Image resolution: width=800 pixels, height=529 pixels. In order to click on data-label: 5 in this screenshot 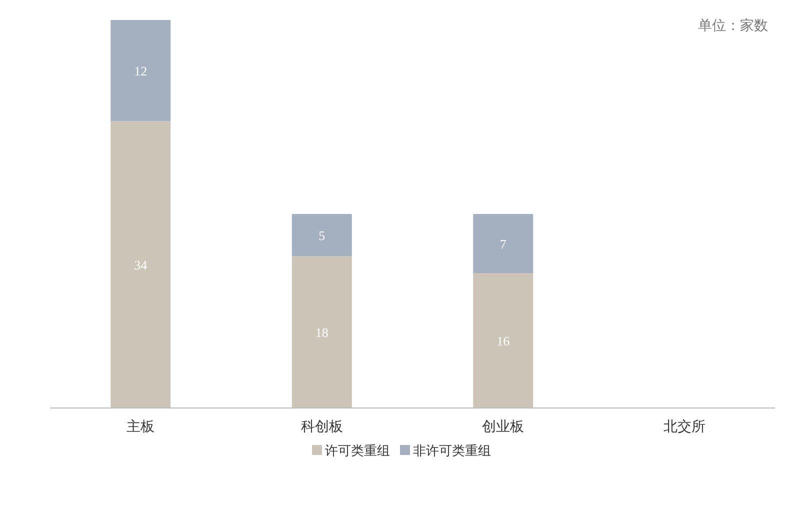, I will do `click(322, 236)`.